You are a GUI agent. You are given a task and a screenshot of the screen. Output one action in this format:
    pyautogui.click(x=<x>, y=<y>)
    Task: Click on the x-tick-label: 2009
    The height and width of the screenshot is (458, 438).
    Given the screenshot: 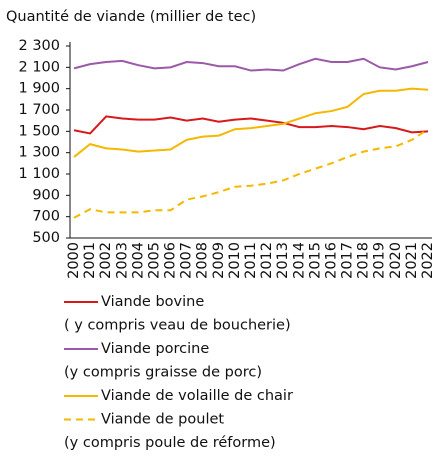 What is the action you would take?
    pyautogui.click(x=219, y=260)
    